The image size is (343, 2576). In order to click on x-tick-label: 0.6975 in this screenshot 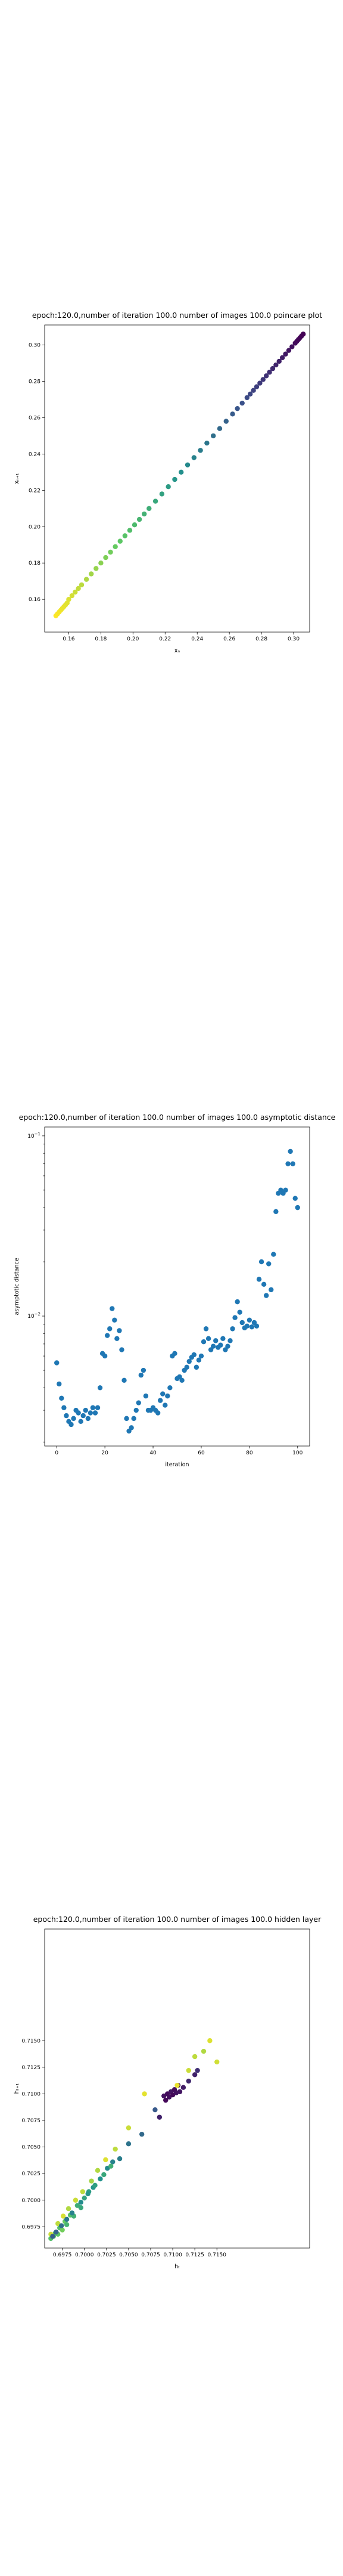, I will do `click(63, 2255)`.